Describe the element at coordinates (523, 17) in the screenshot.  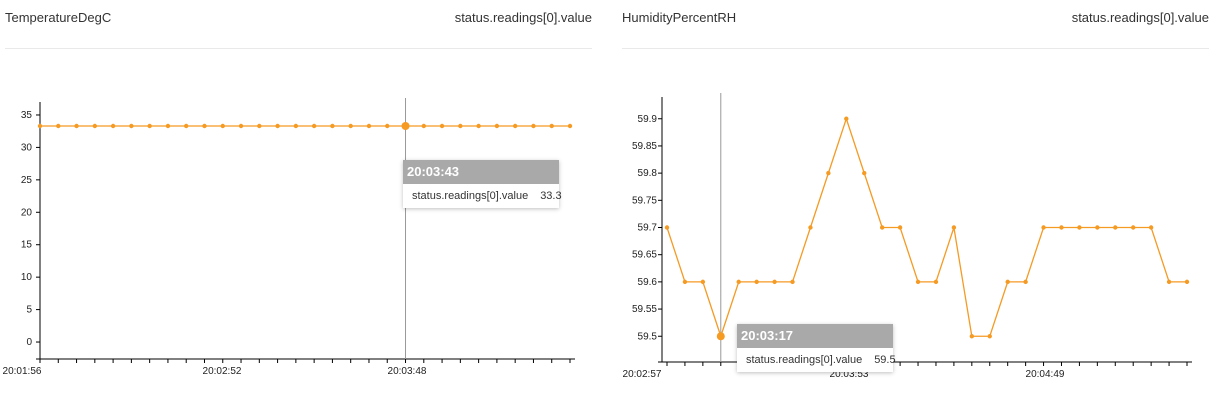
I see `panel-field-label: status.readings[0].value` at that location.